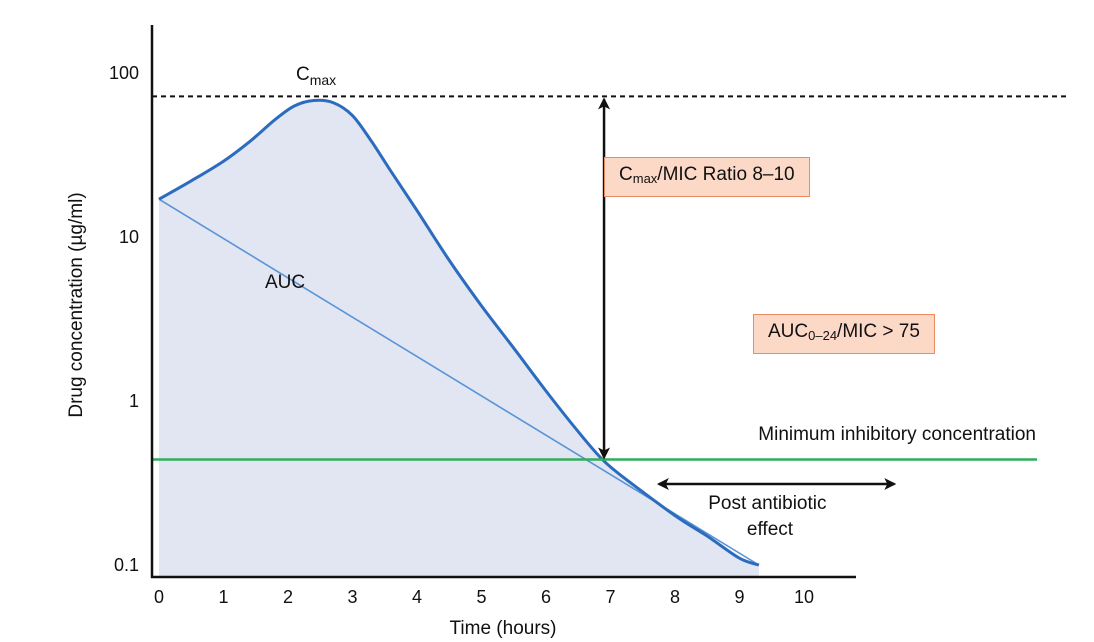 The width and height of the screenshot is (1094, 642). Describe the element at coordinates (288, 597) in the screenshot. I see `x-tick-label: 2` at that location.